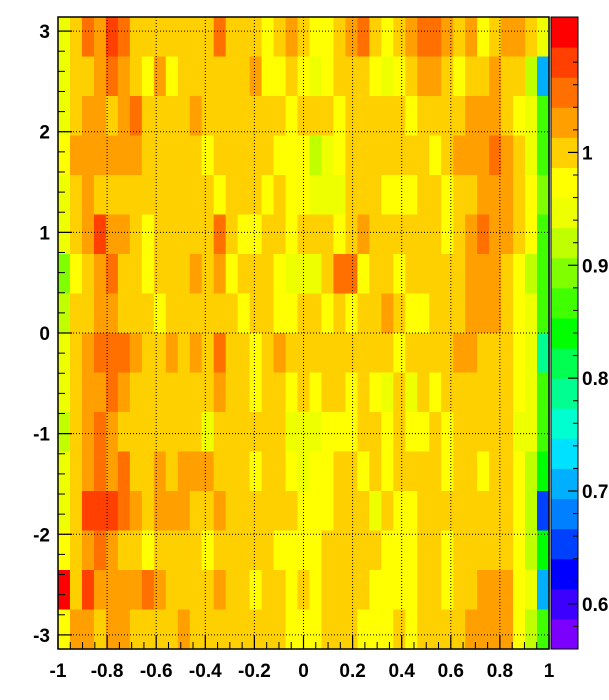 The width and height of the screenshot is (609, 700). What do you see at coordinates (595, 266) in the screenshot?
I see `palette-tick-label: 0.9` at bounding box center [595, 266].